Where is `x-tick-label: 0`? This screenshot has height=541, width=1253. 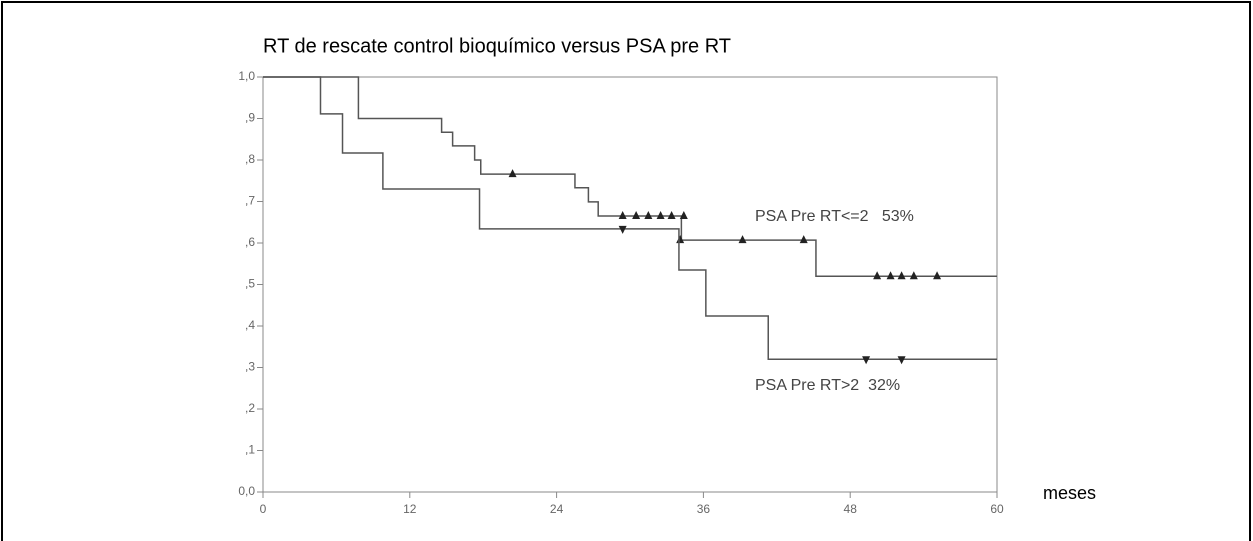 x-tick-label: 0 is located at coordinates (263, 509).